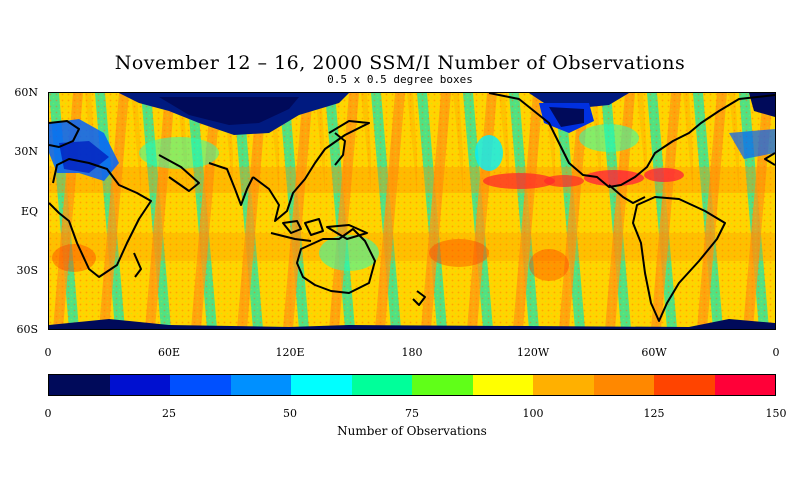 The image size is (800, 500). What do you see at coordinates (412, 431) in the screenshot?
I see `colorbar-title: Number of Observations` at bounding box center [412, 431].